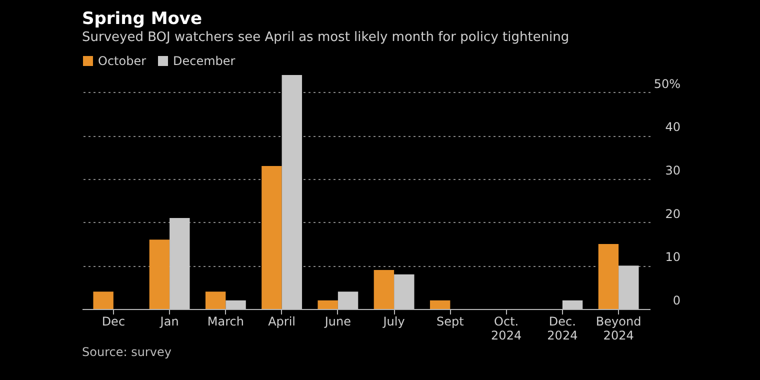 This screenshot has height=380, width=760. Describe the element at coordinates (450, 321) in the screenshot. I see `x-tick-label: Sept` at that location.